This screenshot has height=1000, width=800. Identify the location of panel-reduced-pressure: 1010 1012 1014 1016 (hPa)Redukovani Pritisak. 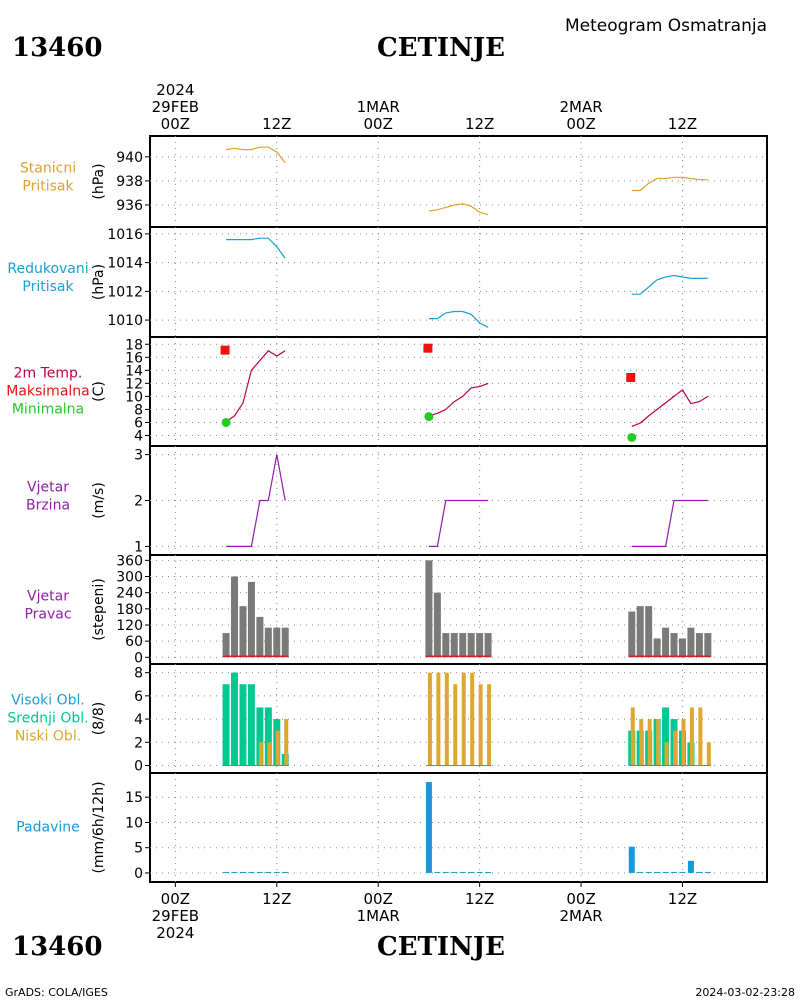
(387, 282).